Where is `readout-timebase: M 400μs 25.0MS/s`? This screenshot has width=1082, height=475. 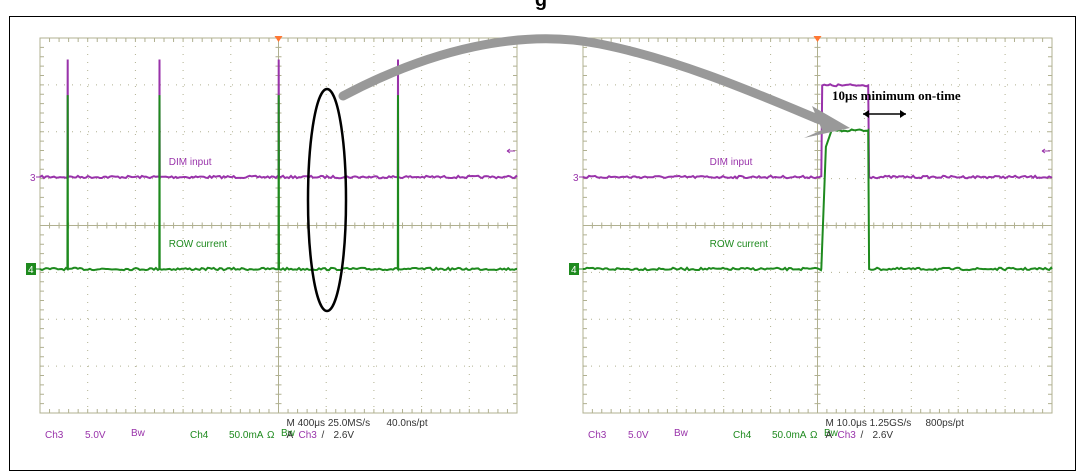 readout-timebase: M 400μs 25.0MS/s is located at coordinates (329, 423).